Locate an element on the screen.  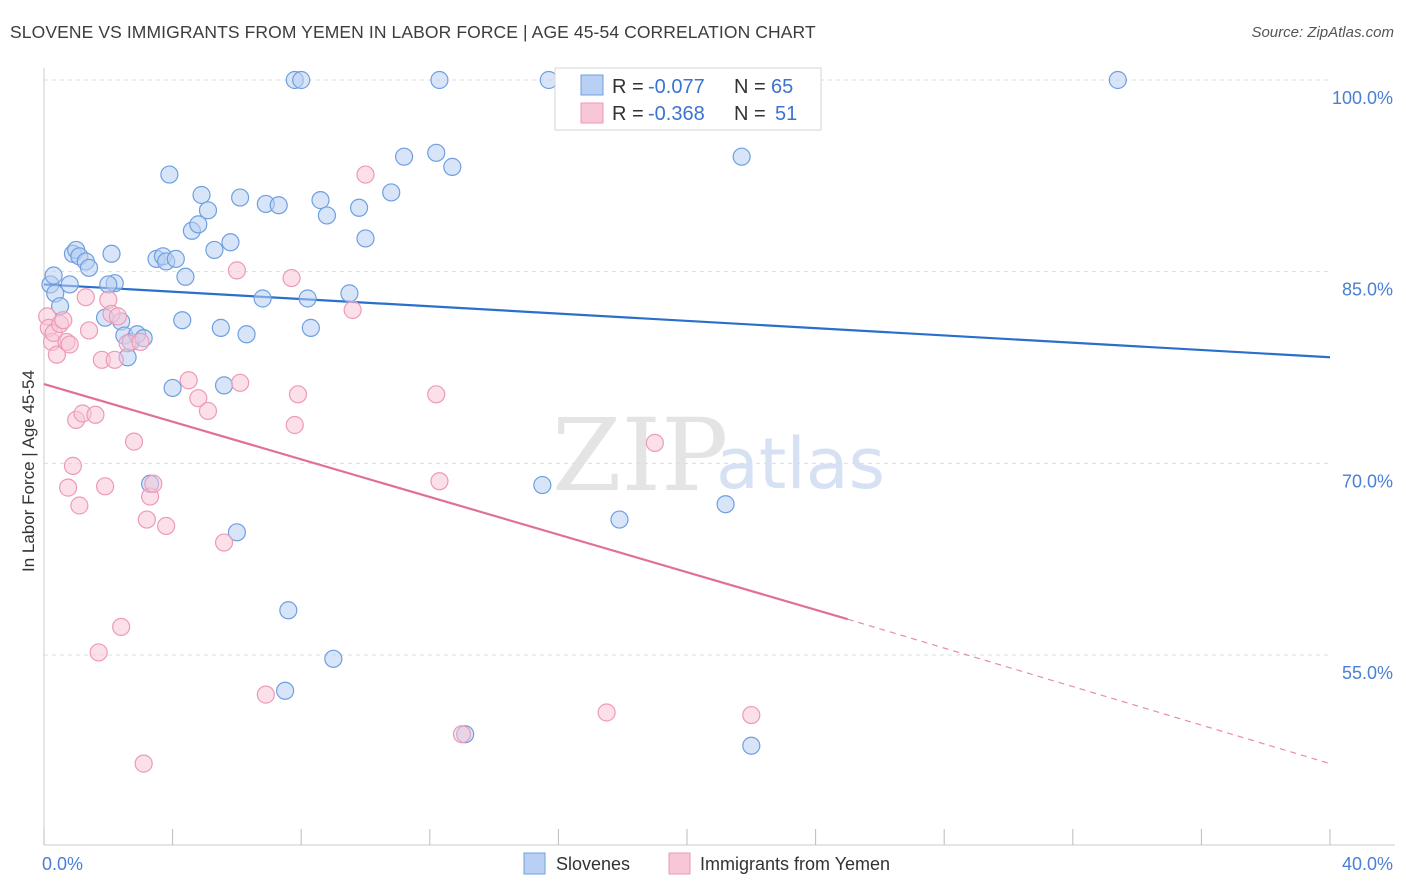
legend-n-label-1: N = is located at coordinates (750, 87).